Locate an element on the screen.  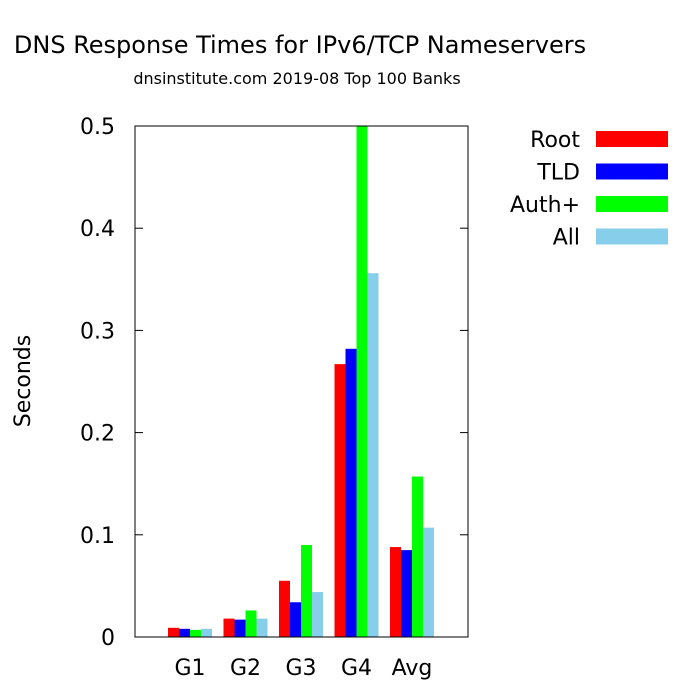
bar-auth-g4 is located at coordinates (362, 381).